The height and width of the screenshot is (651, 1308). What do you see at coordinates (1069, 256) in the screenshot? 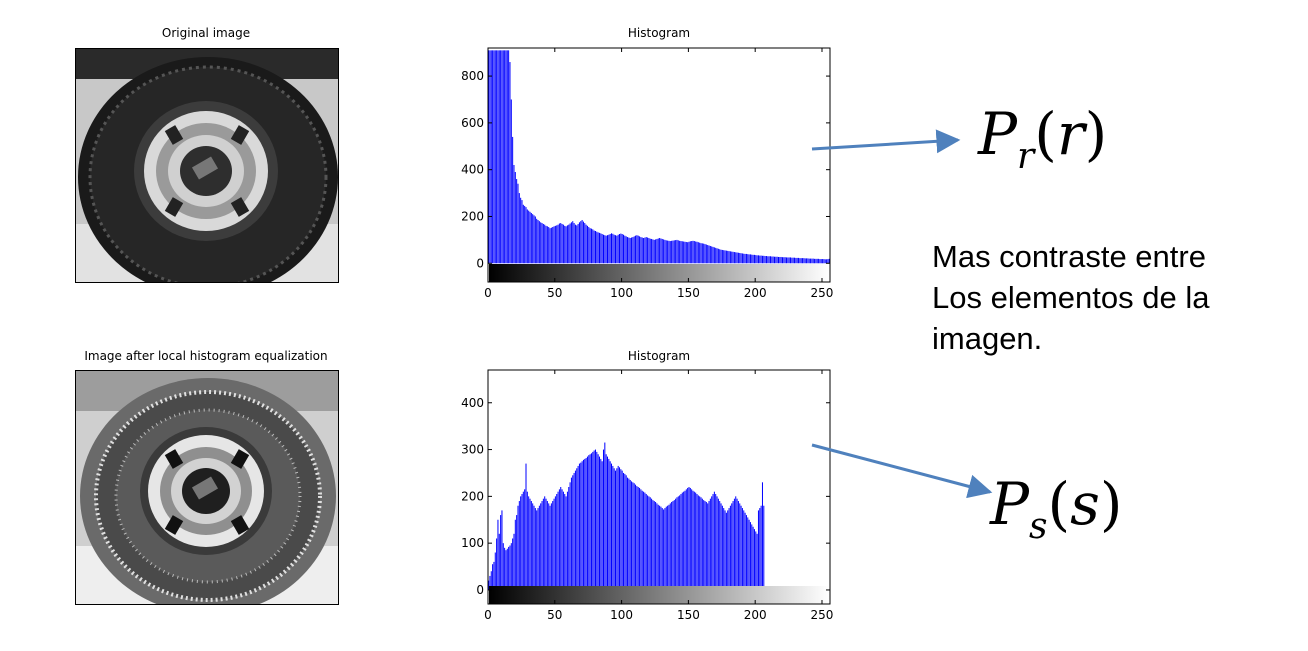
I see `note-line-1: Mas contraste entre` at bounding box center [1069, 256].